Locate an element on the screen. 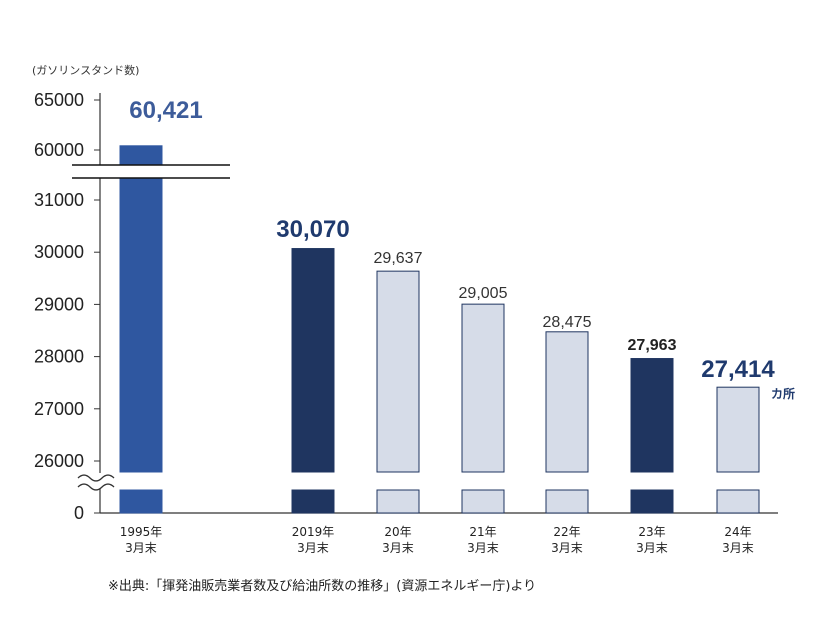  y-tick-label: 31000 is located at coordinates (59, 200).